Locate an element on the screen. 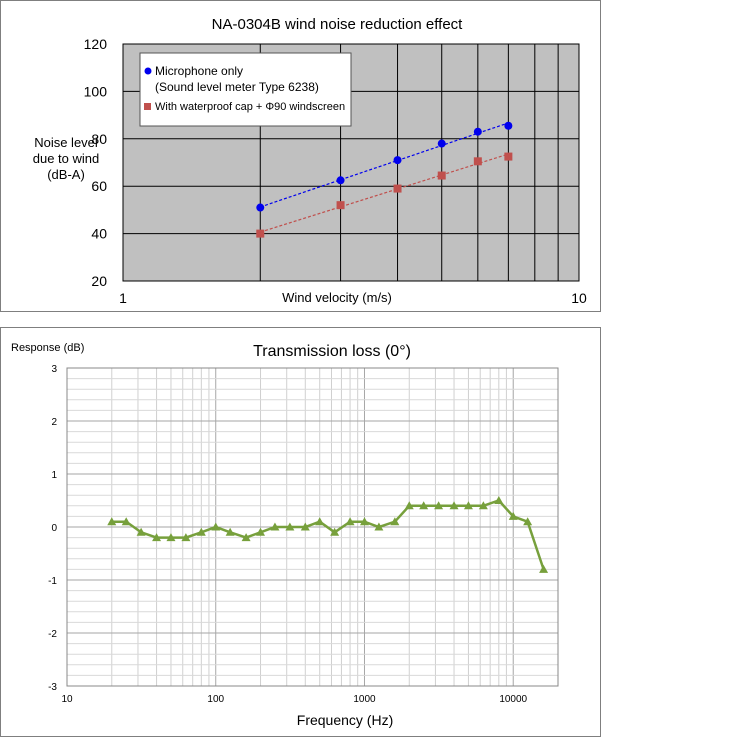  y-tick-label: 0 is located at coordinates (54, 528).